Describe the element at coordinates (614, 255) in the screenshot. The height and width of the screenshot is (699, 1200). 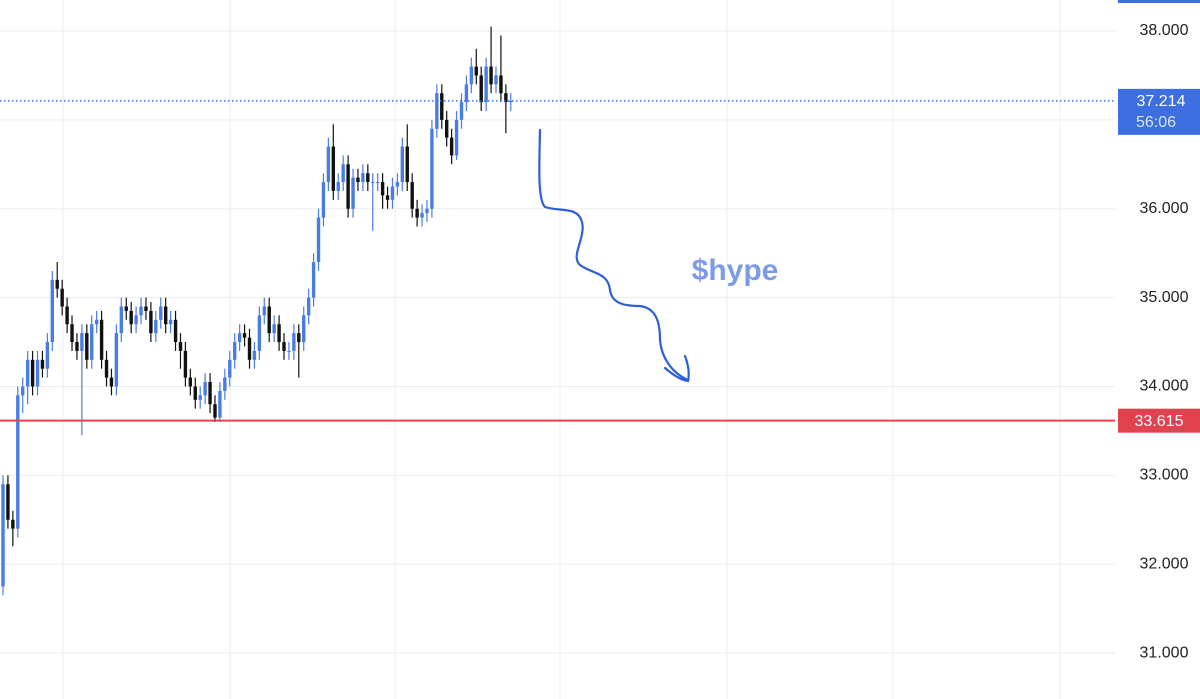
I see `drawn-arrow` at that location.